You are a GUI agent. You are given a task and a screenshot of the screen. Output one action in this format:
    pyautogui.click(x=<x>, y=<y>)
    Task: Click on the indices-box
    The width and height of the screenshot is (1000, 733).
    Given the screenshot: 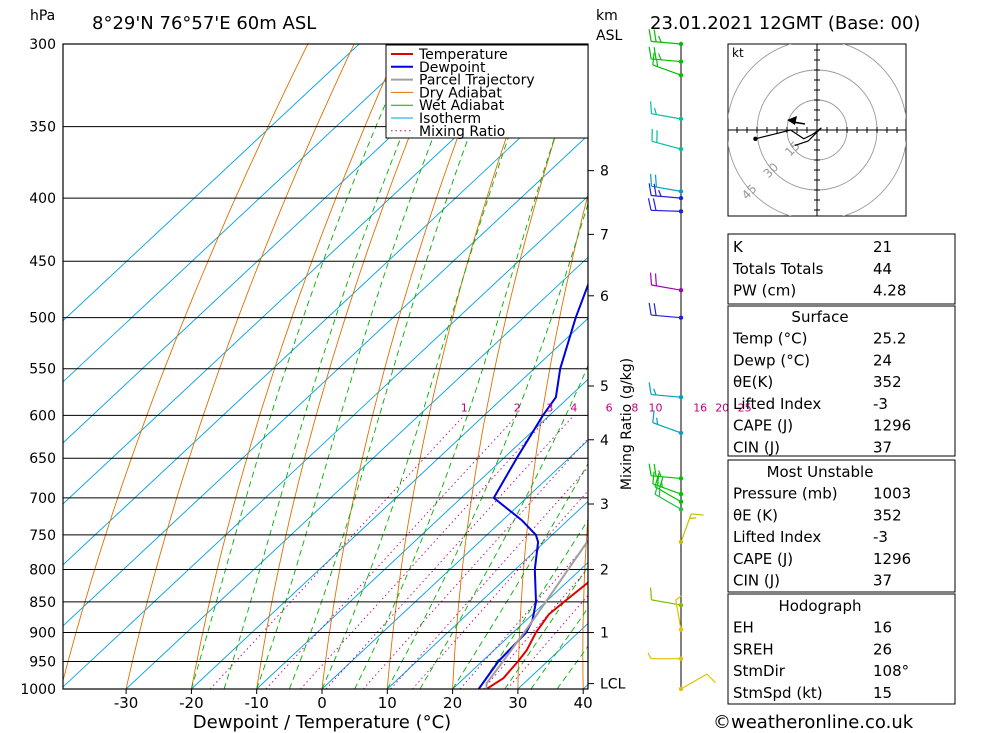 What is the action you would take?
    pyautogui.click(x=841, y=269)
    